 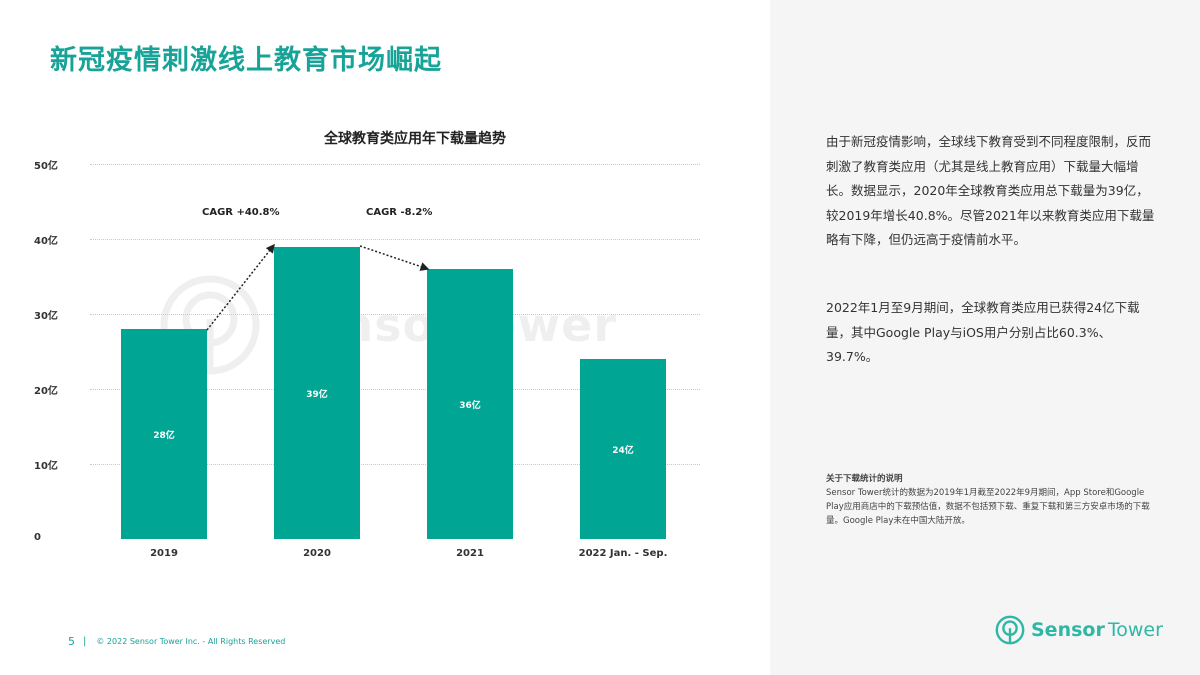 I want to click on cagr-arrows, so click(x=318, y=287).